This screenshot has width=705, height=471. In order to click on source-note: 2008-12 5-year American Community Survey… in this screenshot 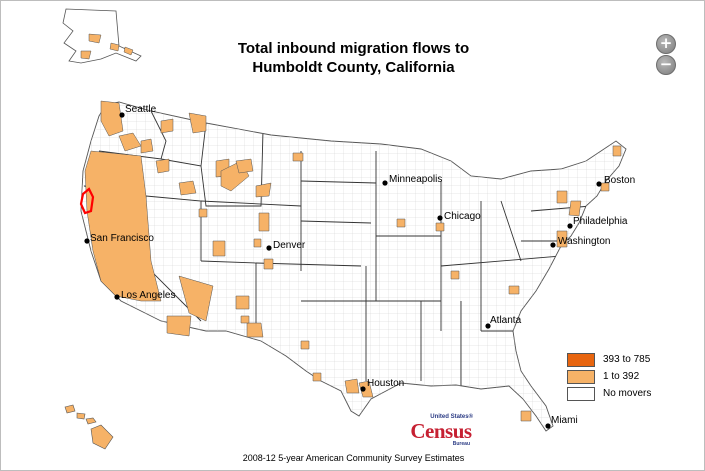, I will do `click(353, 458)`.